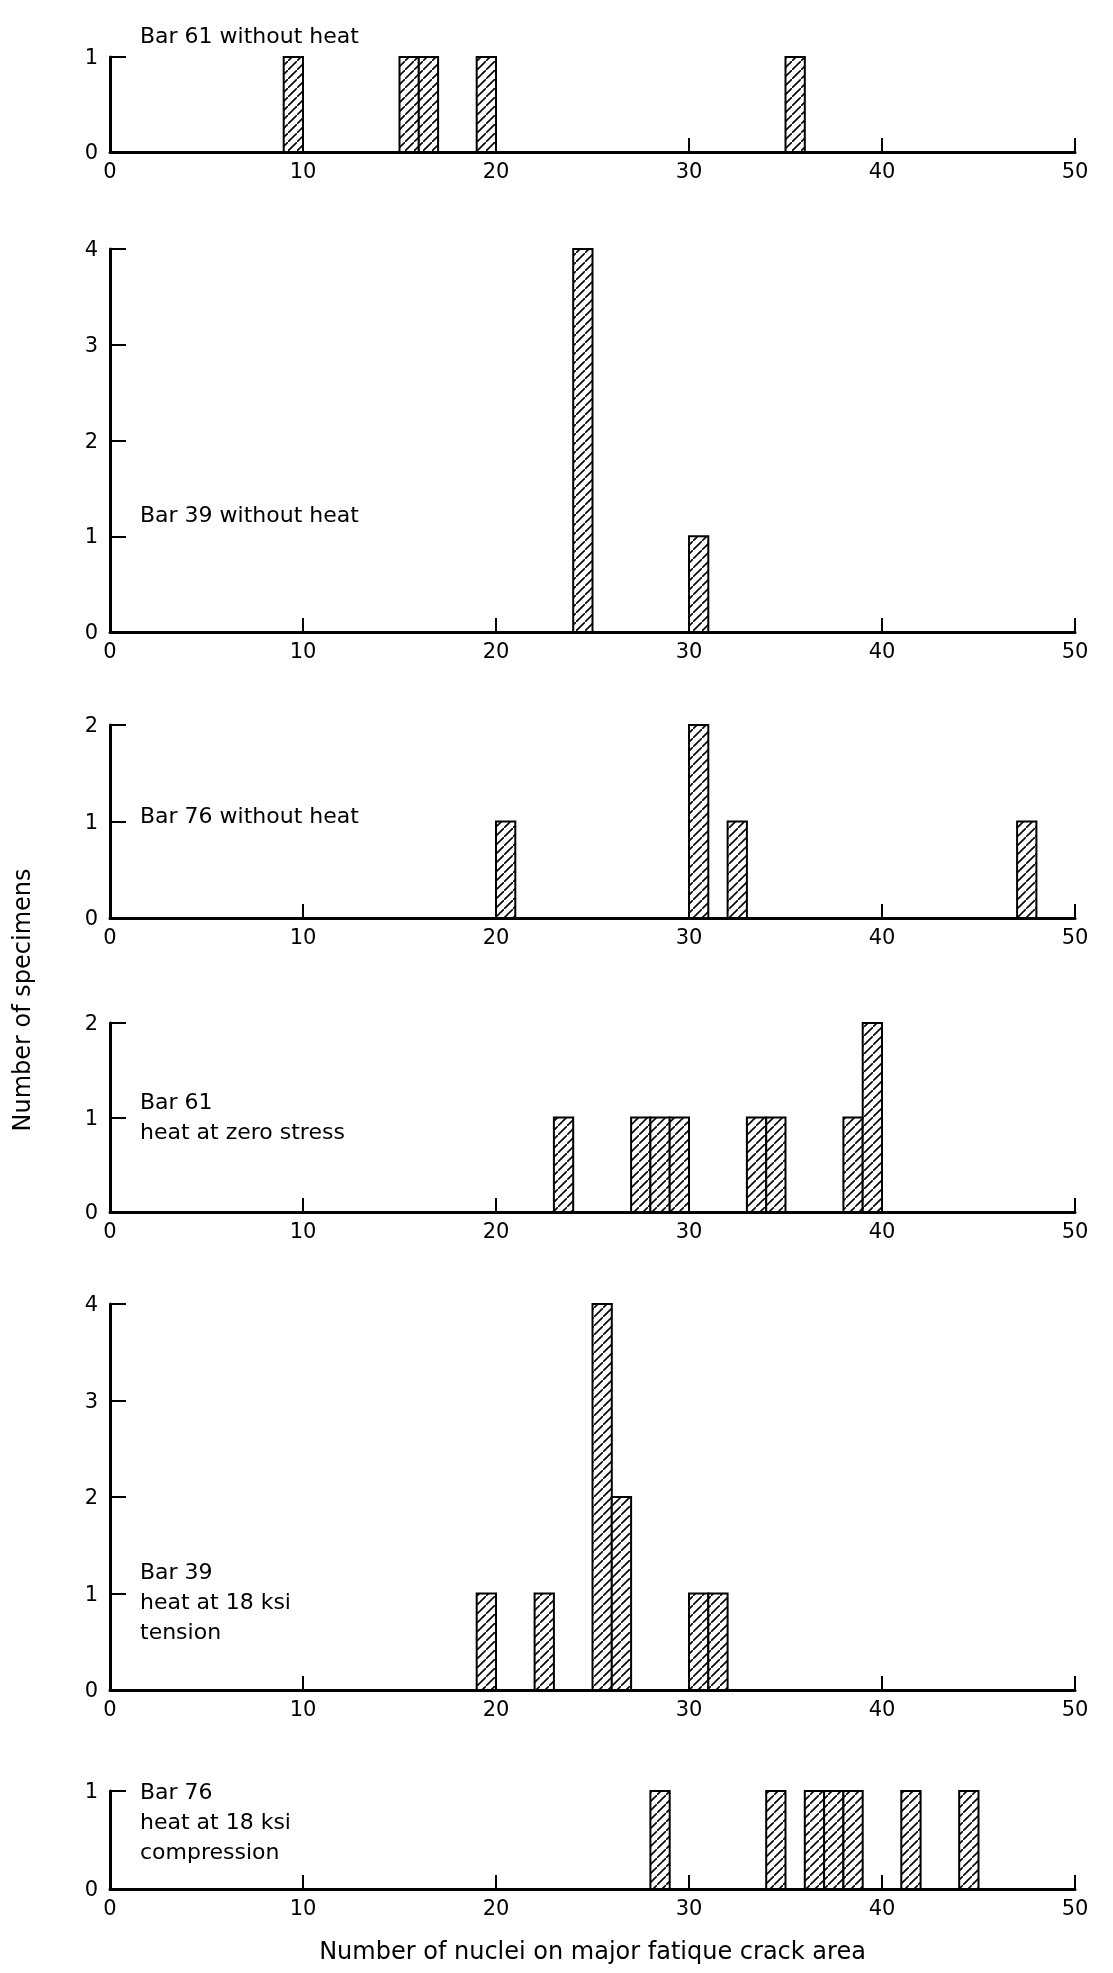 This screenshot has height=1973, width=1113. I want to click on y-axis-title: Number of specimens, so click(22, 1000).